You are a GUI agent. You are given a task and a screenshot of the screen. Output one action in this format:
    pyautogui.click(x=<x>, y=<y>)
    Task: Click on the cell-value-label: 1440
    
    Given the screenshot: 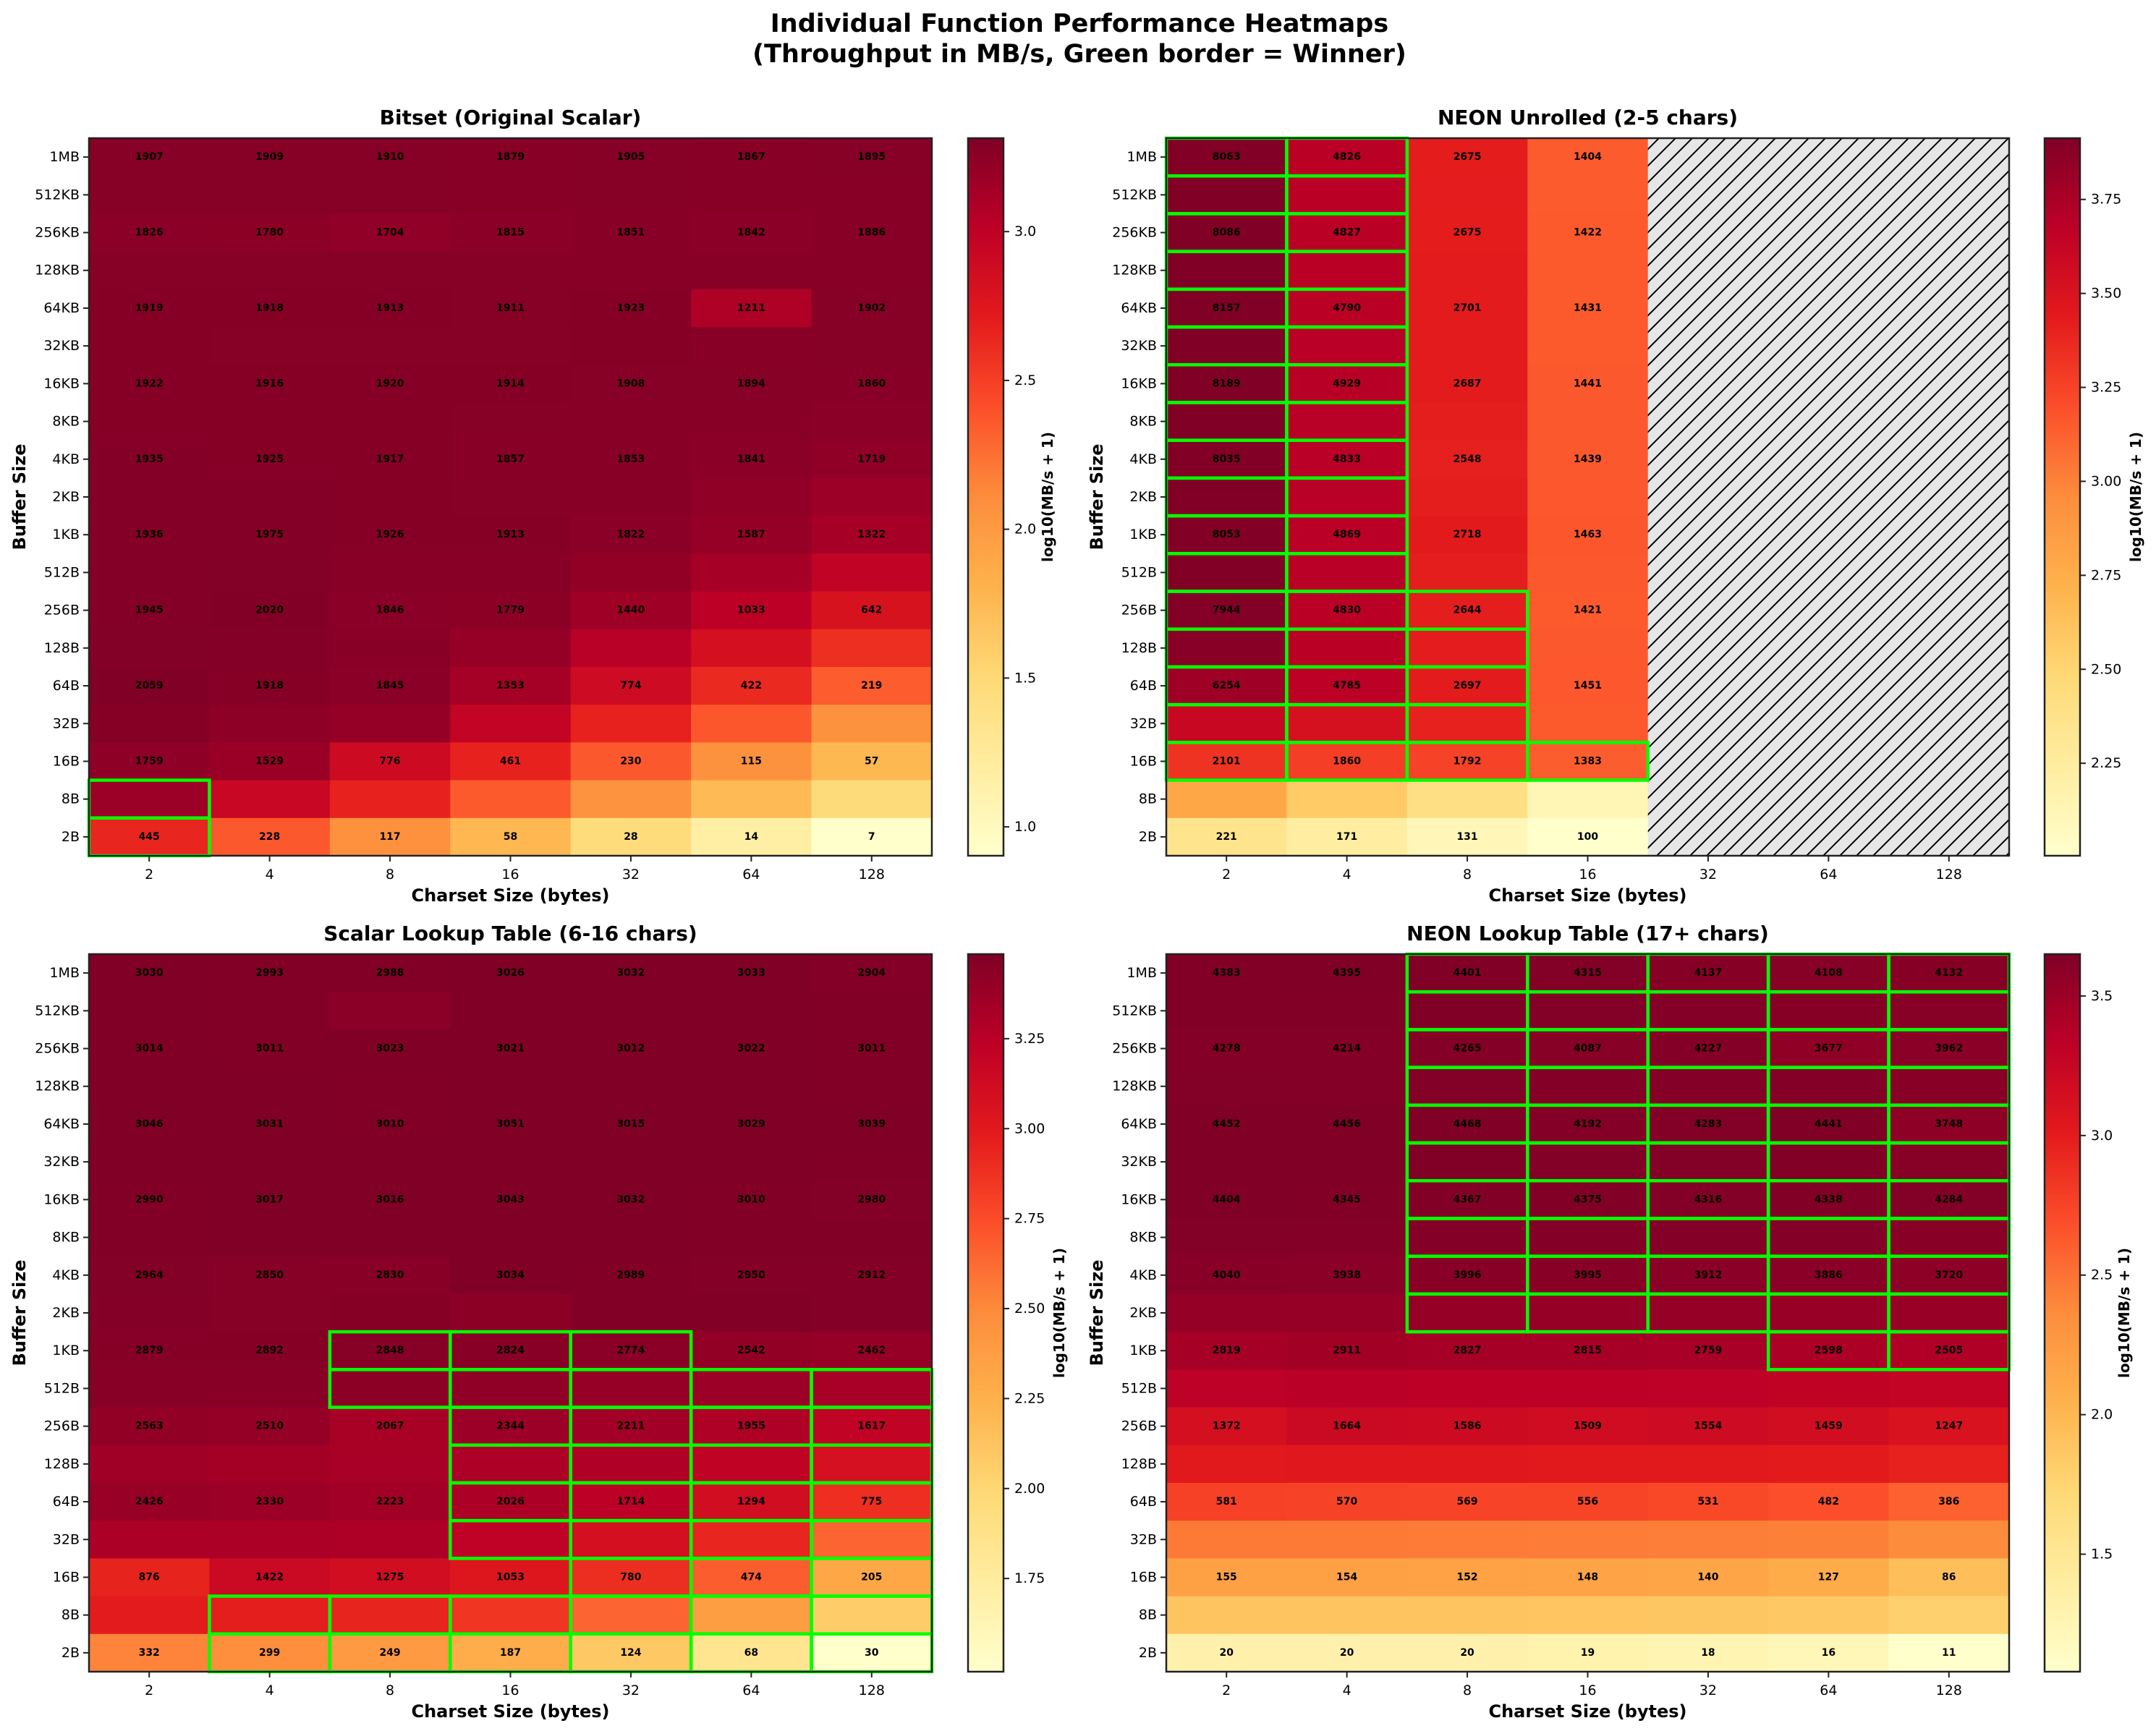 What is the action you would take?
    pyautogui.click(x=630, y=610)
    